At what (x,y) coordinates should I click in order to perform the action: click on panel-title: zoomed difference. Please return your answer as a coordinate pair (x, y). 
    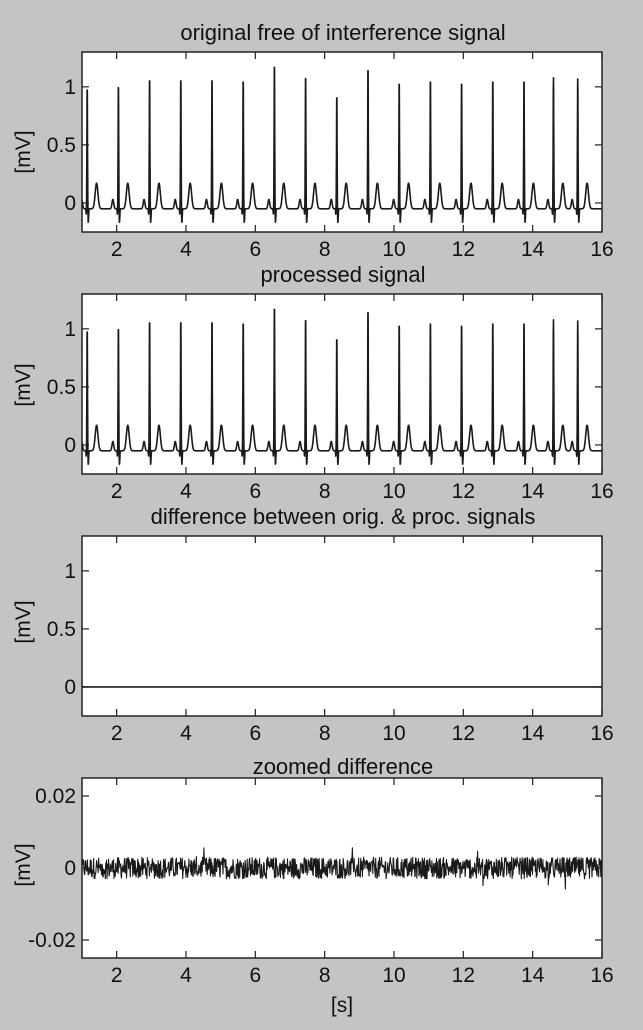
    Looking at the image, I should click on (343, 766).